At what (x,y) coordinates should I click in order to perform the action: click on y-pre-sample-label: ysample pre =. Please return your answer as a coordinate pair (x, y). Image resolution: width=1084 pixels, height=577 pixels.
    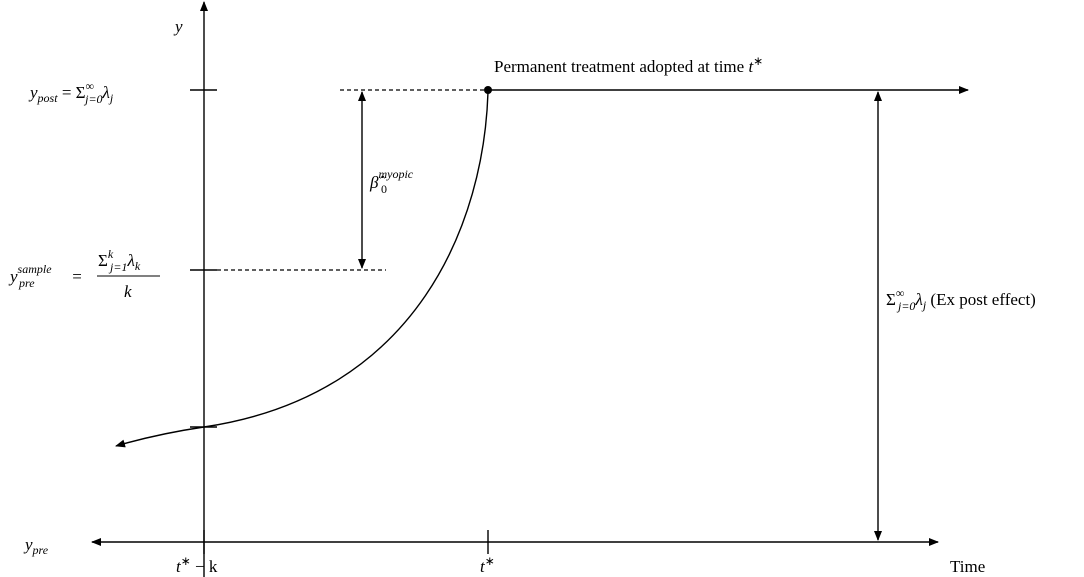
    Looking at the image, I should click on (45, 276).